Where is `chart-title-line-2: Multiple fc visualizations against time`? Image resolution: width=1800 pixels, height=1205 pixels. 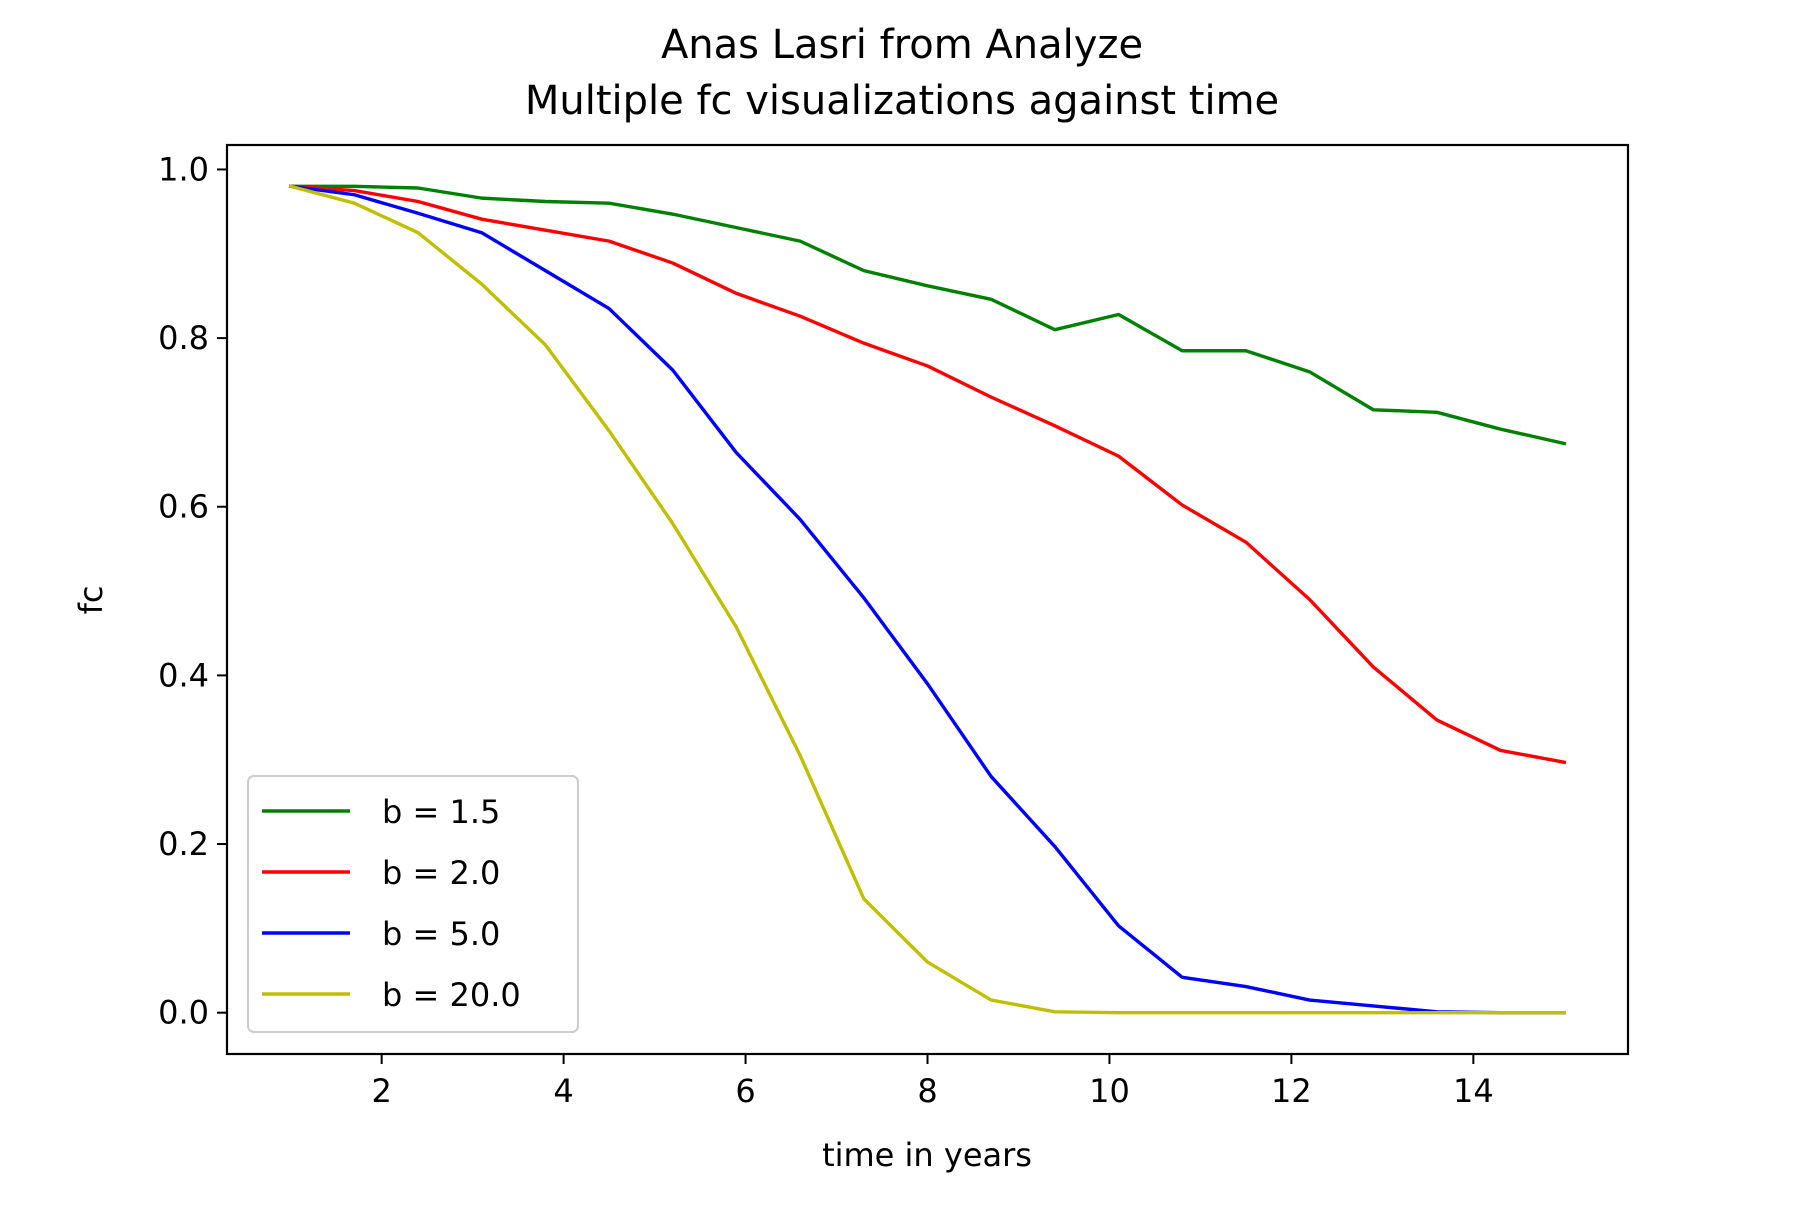
chart-title-line-2: Multiple fc visualizations against time is located at coordinates (902, 101).